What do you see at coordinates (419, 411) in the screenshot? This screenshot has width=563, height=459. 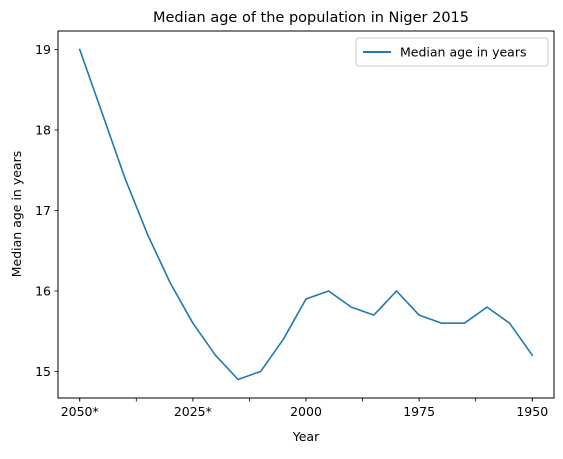 I see `x-tick-label: 1975` at bounding box center [419, 411].